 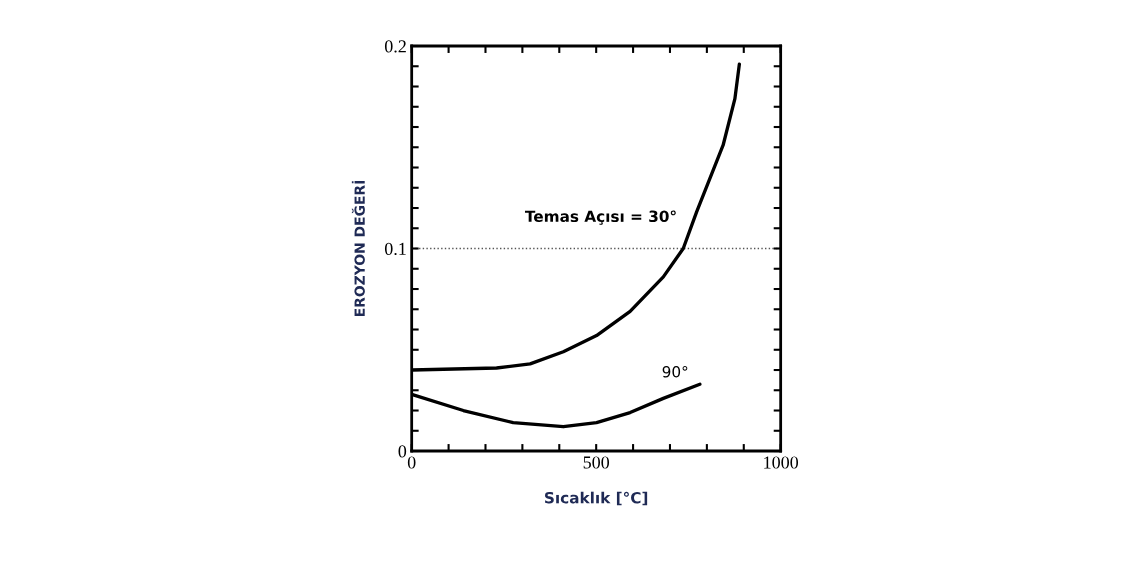 I want to click on y-tick-label: 0.2, so click(x=395, y=46).